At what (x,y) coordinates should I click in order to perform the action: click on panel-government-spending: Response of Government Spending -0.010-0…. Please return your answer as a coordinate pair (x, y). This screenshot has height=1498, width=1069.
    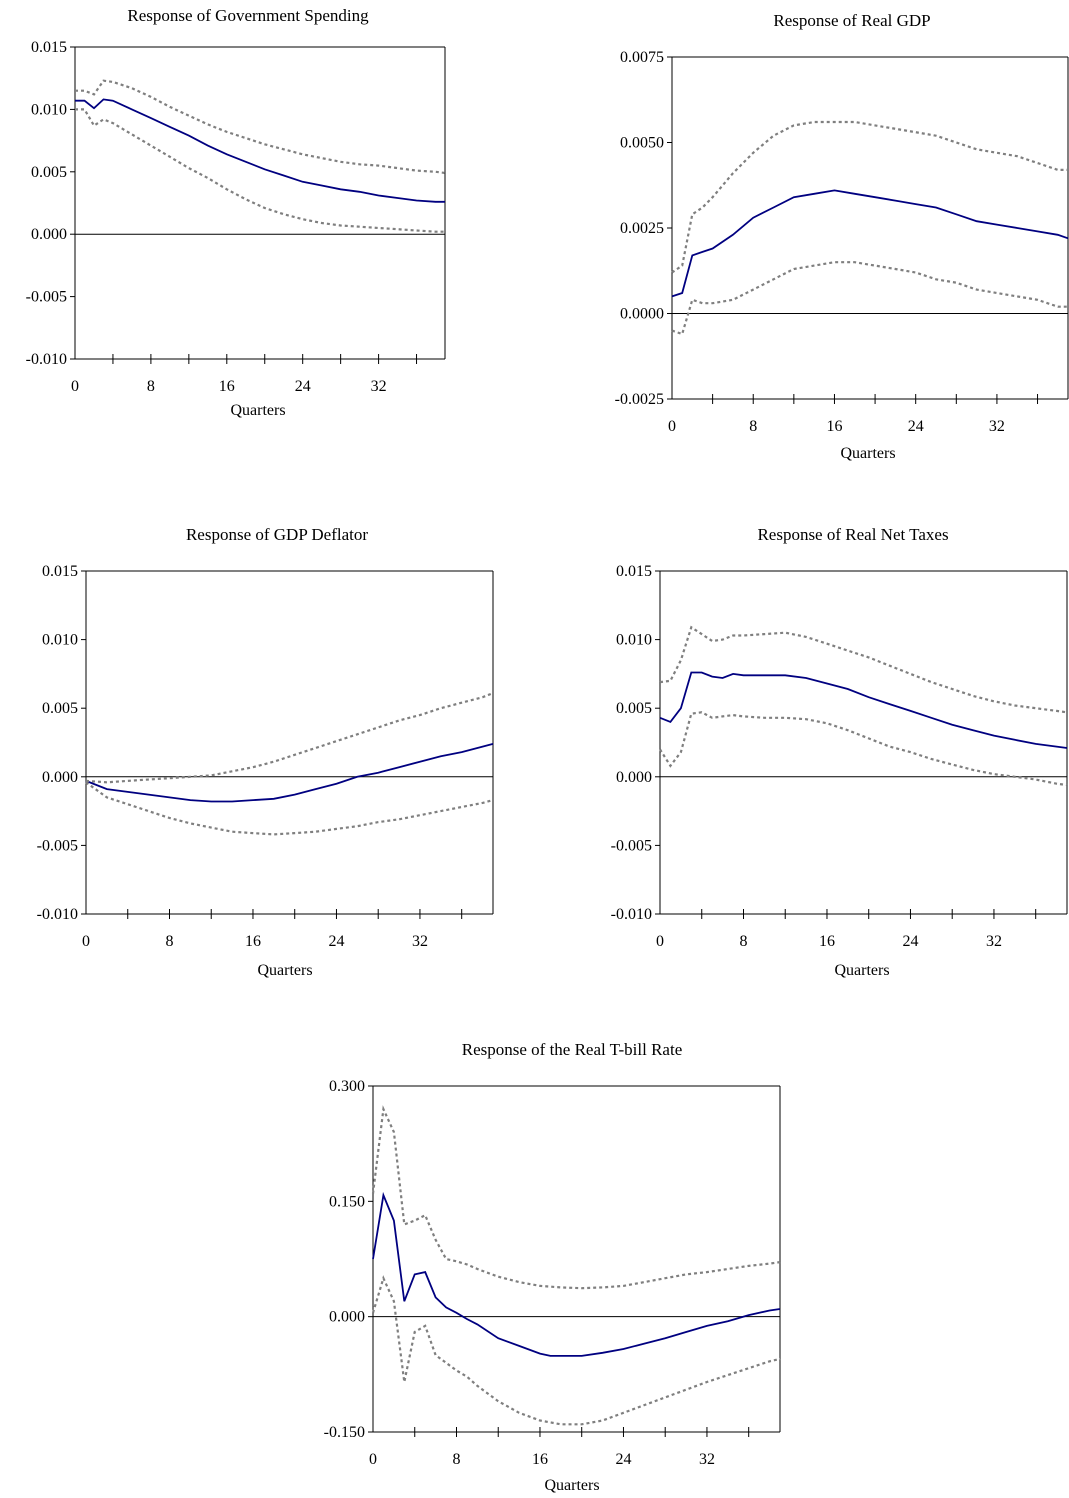
    Looking at the image, I should click on (236, 212).